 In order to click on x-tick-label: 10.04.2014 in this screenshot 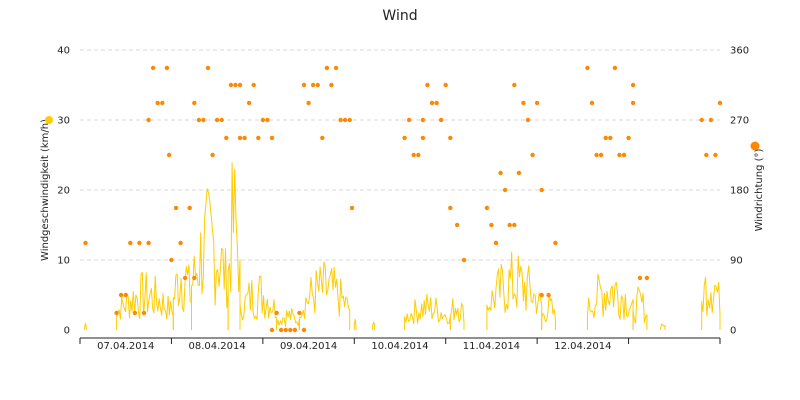, I will do `click(399, 346)`.